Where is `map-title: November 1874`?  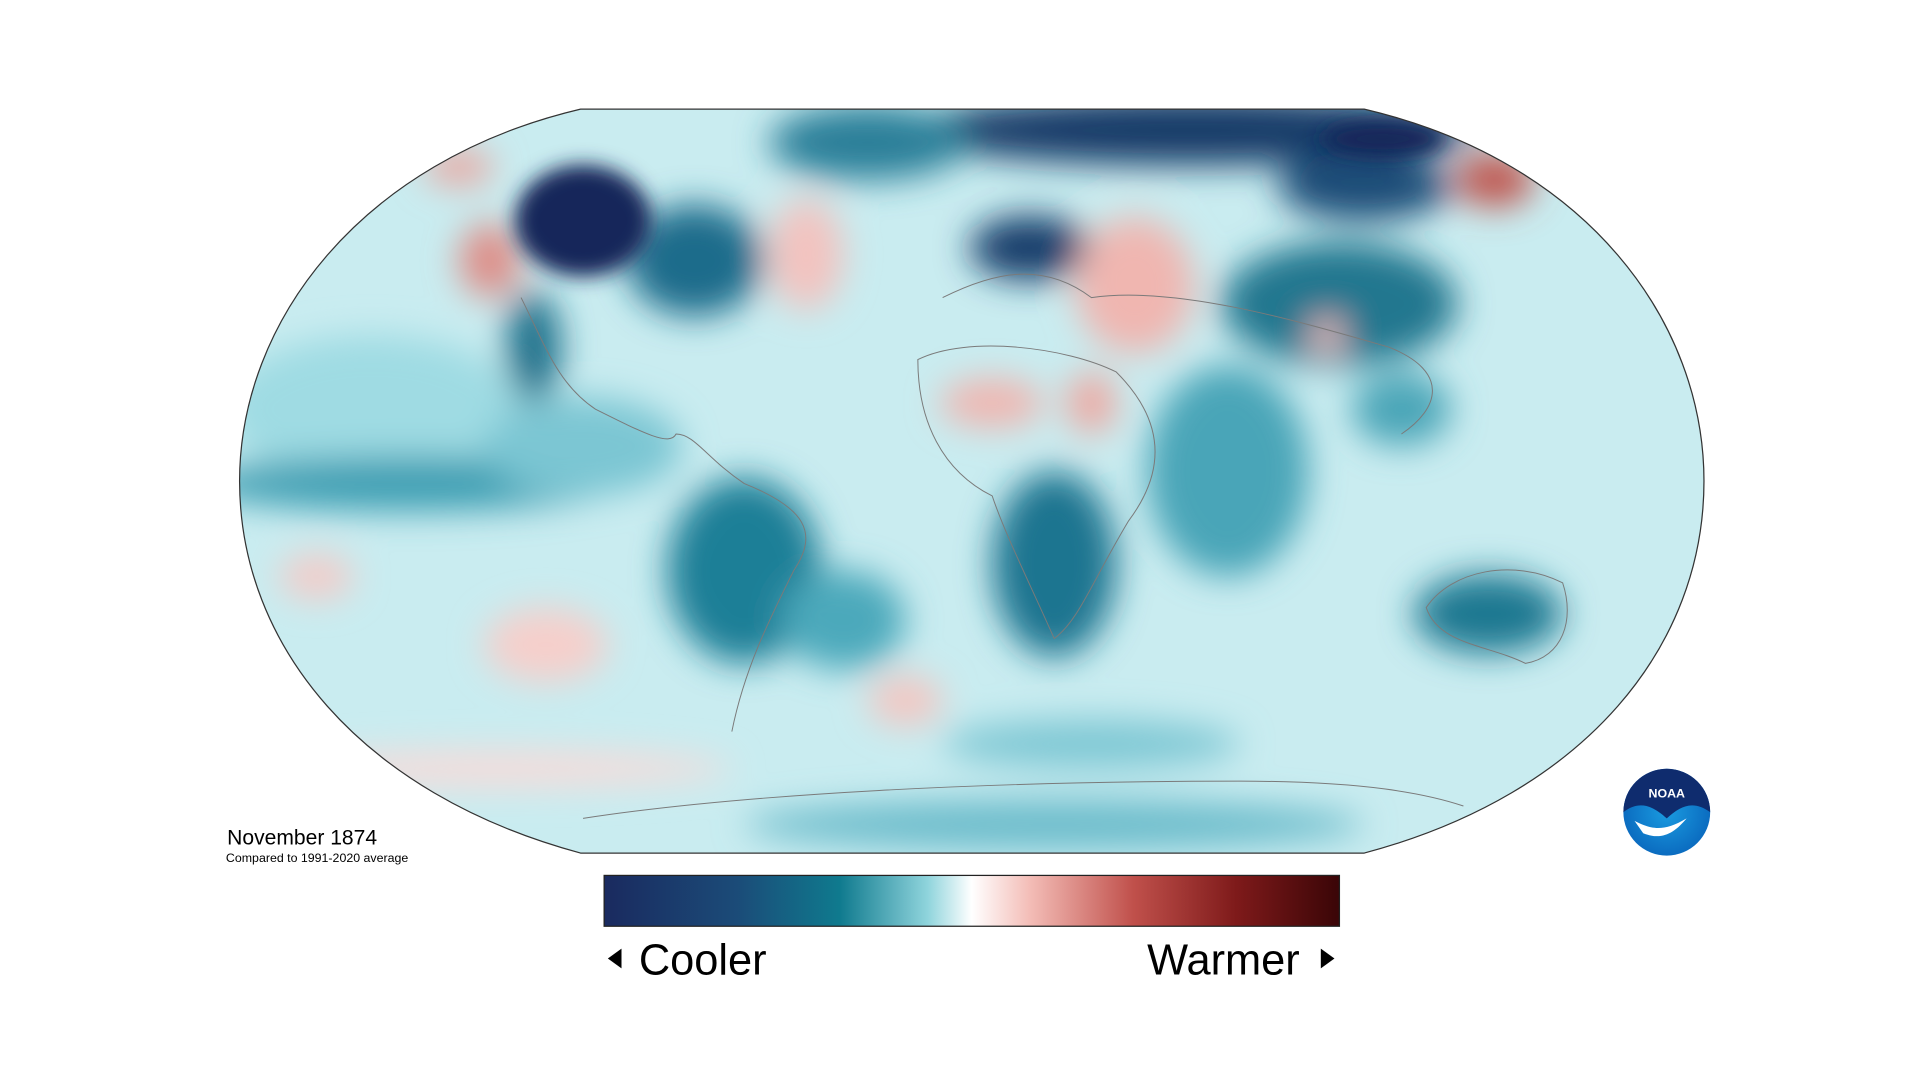
map-title: November 1874 is located at coordinates (302, 837).